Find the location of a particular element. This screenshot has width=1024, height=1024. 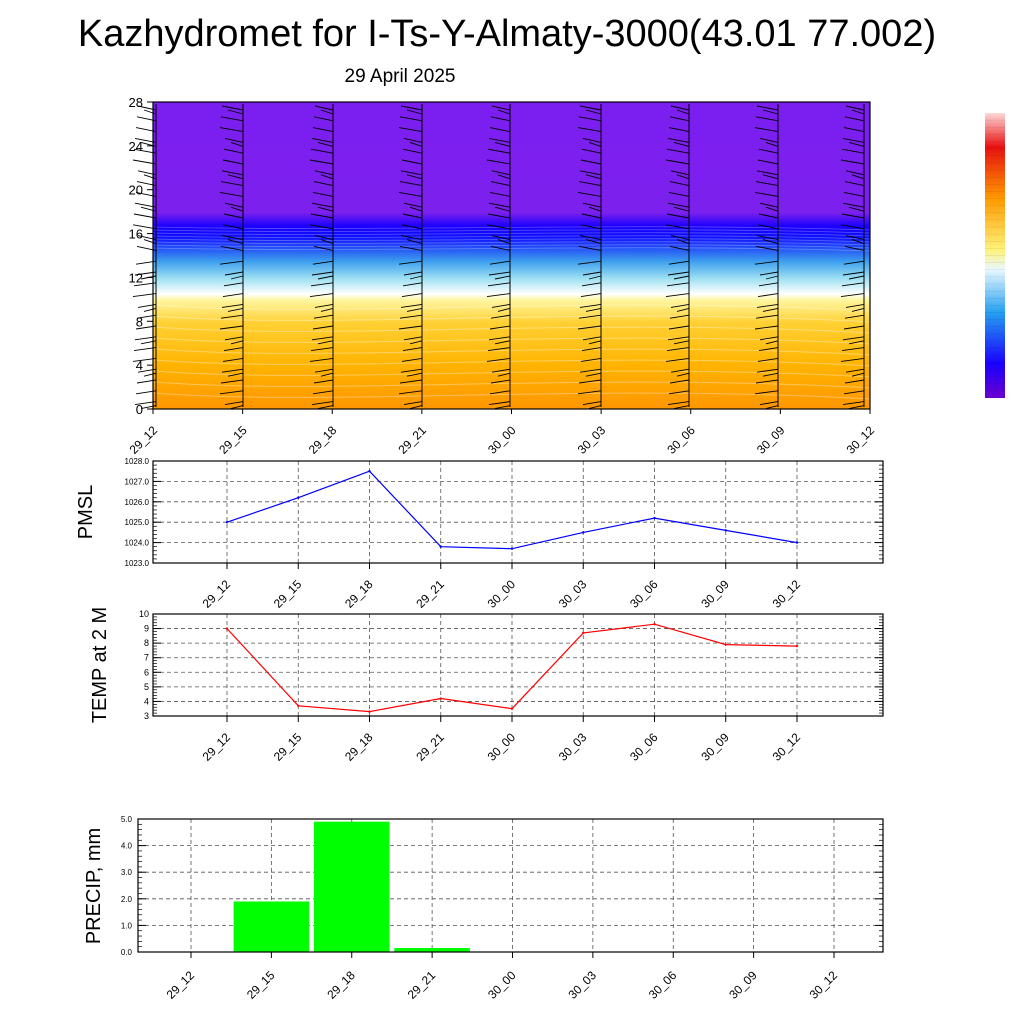

ytick-label: 7 is located at coordinates (146, 658).